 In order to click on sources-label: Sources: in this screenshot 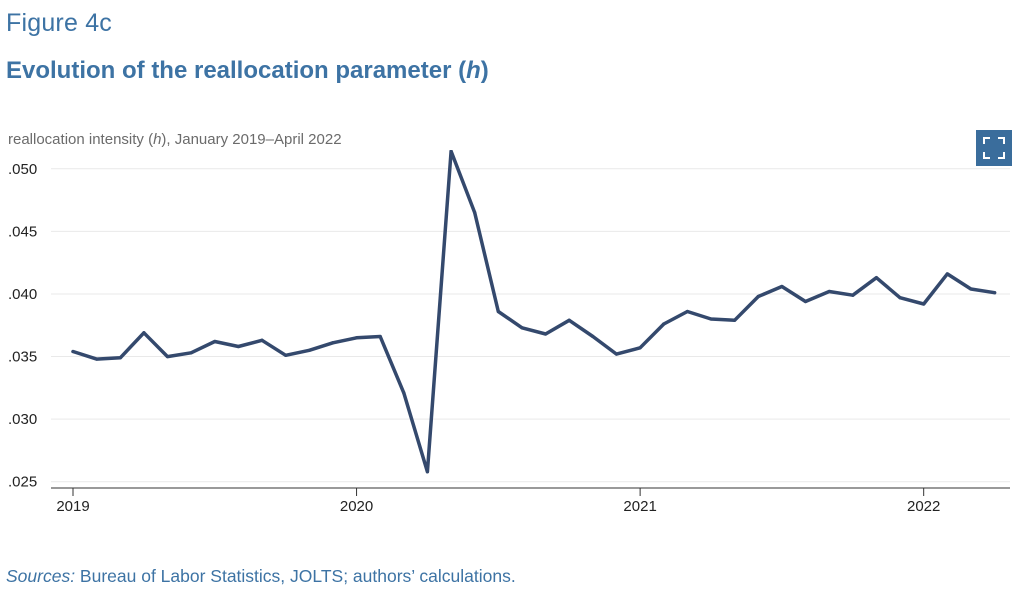, I will do `click(41, 576)`.